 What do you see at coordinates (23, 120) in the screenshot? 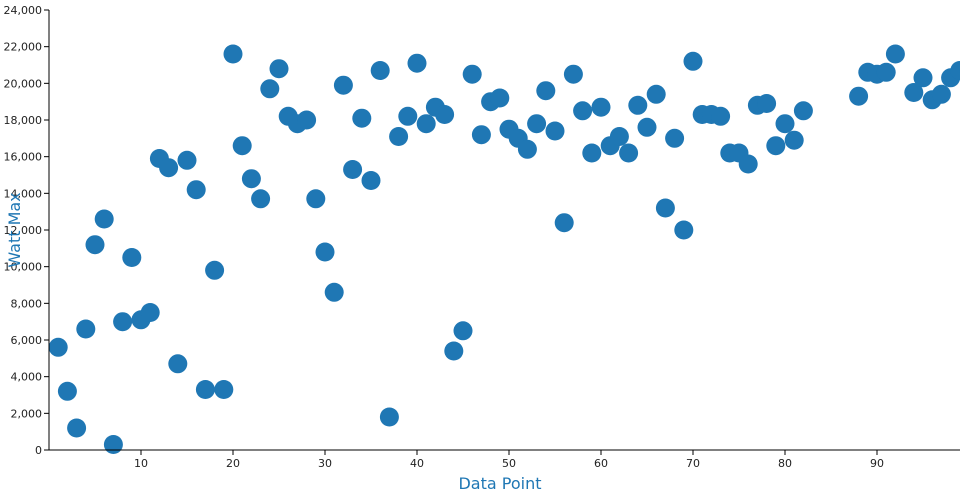
I see `y-tick-label: 18,000` at bounding box center [23, 120].